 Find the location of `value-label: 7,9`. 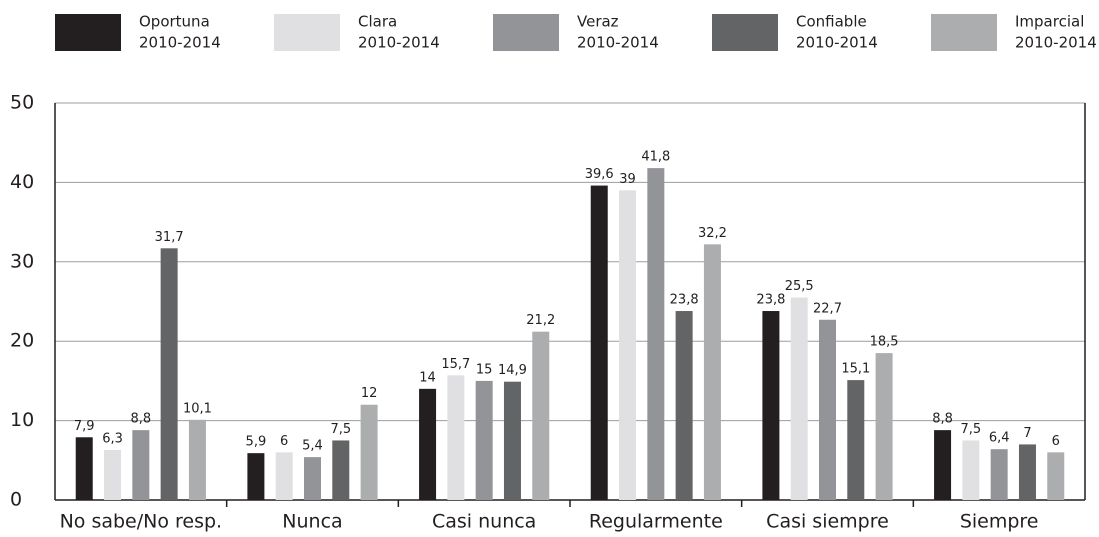

value-label: 7,9 is located at coordinates (84, 426).